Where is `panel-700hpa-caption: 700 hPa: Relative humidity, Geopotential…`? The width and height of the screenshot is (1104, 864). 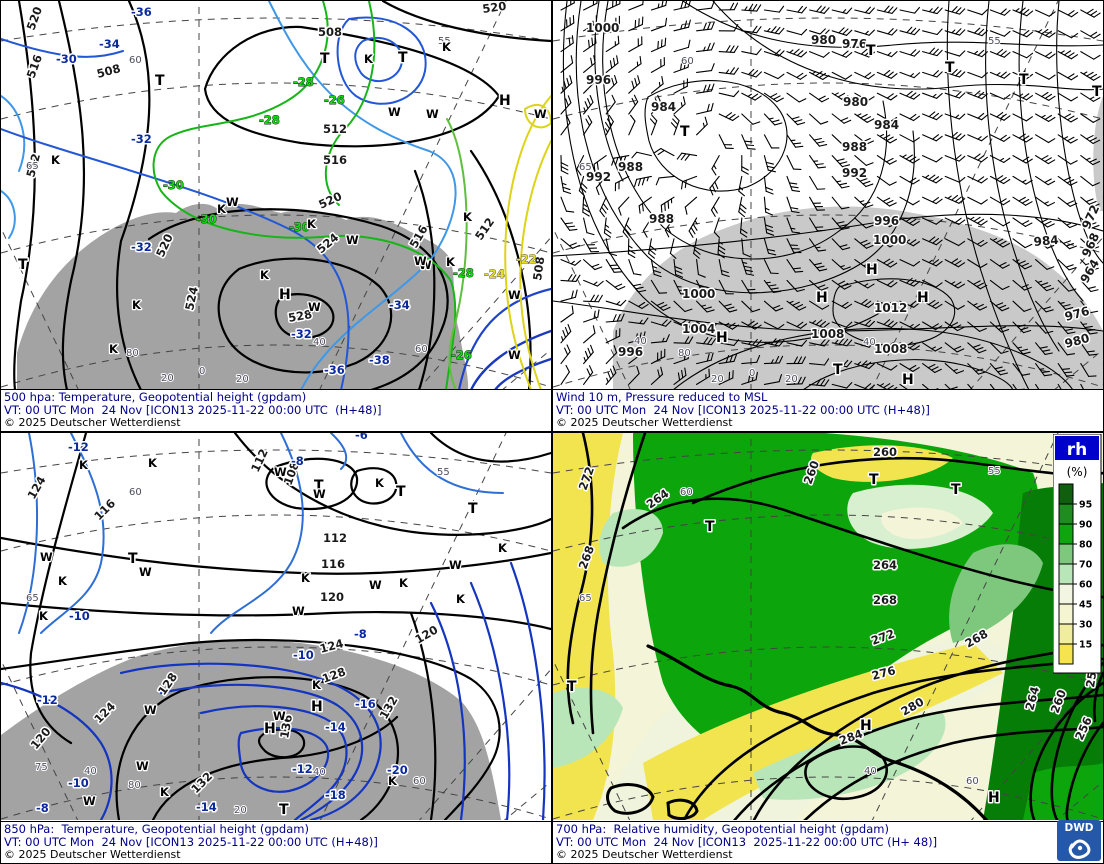 panel-700hpa-caption: 700 hPa: Relative humidity, Geopotential… is located at coordinates (828, 842).